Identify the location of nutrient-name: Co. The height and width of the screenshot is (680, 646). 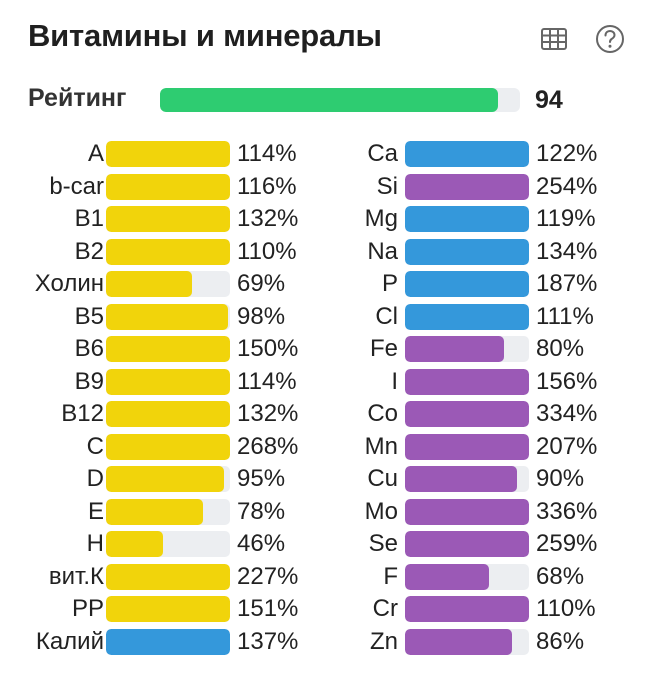
(382, 413).